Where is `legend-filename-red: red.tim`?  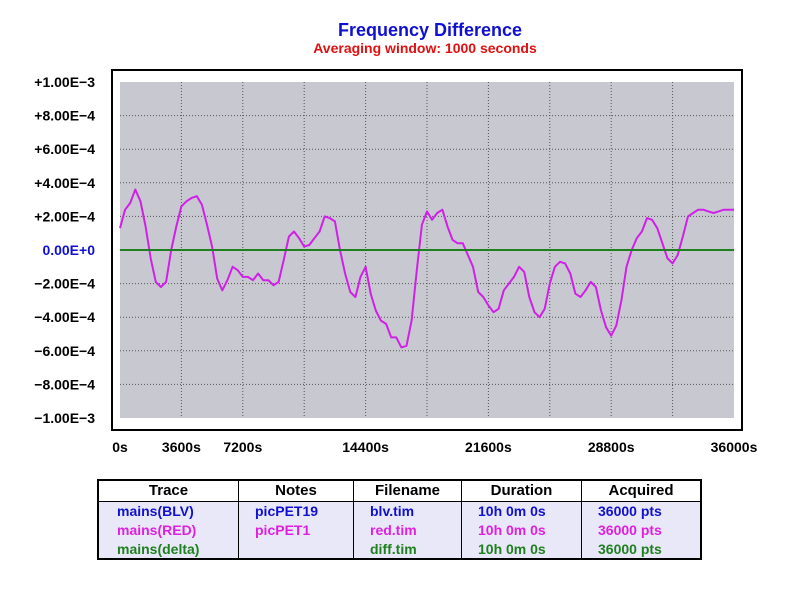
legend-filename-red: red.tim is located at coordinates (393, 530).